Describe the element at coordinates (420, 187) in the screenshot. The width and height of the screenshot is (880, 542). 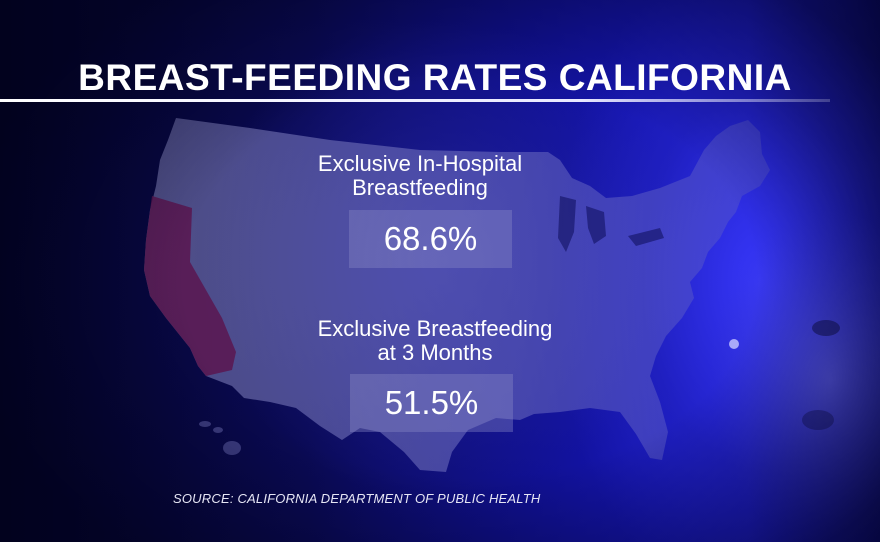
I see `stat-label-line: Breastfeeding` at that location.